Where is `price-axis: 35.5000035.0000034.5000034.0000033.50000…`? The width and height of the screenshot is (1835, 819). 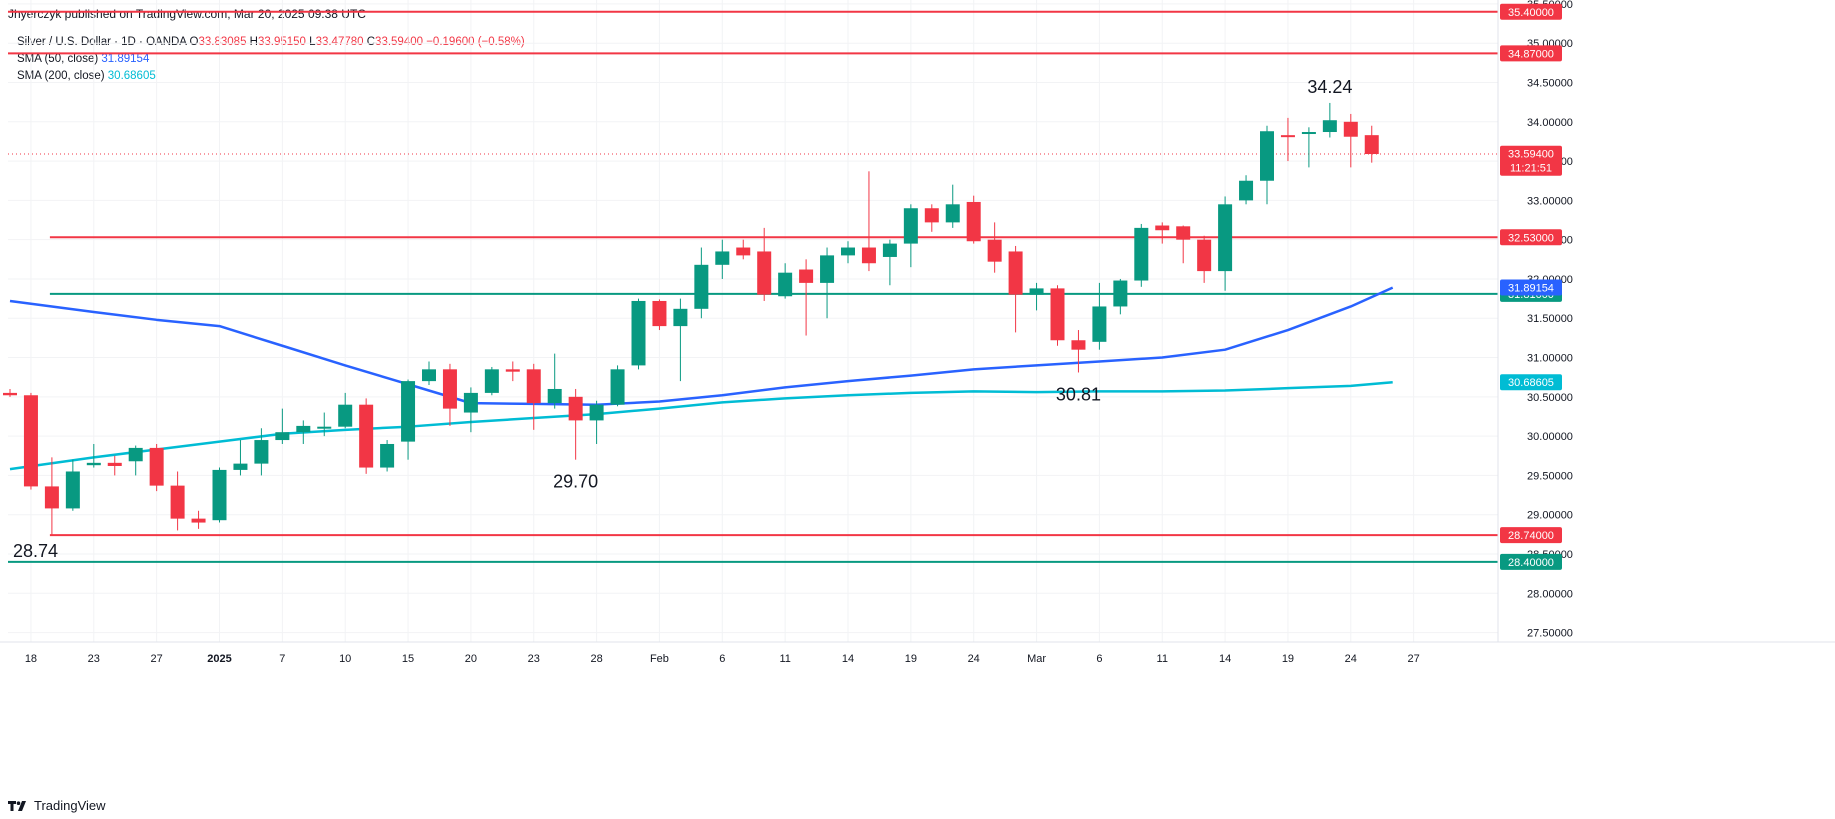 price-axis: 35.5000035.0000034.5000034.0000033.50000… is located at coordinates (1535, 321).